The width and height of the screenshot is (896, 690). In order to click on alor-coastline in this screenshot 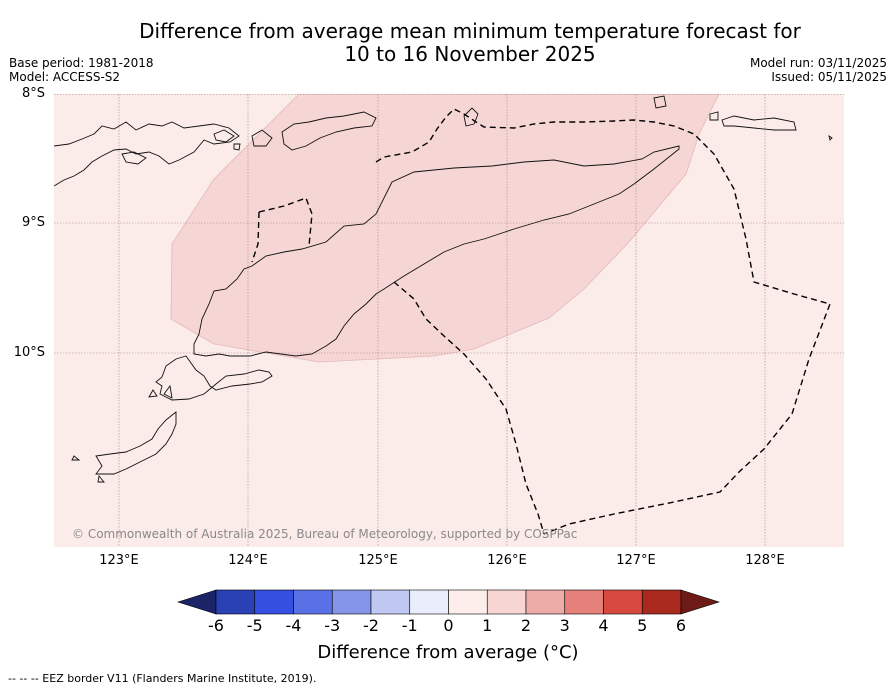, I will do `click(329, 131)`.